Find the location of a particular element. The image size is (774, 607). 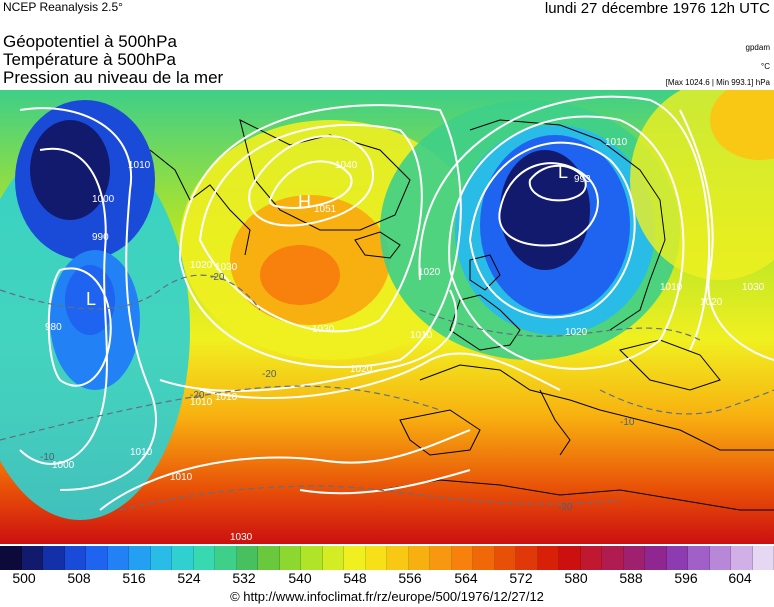

colorbar-tick-label: 572 is located at coordinates (521, 578).